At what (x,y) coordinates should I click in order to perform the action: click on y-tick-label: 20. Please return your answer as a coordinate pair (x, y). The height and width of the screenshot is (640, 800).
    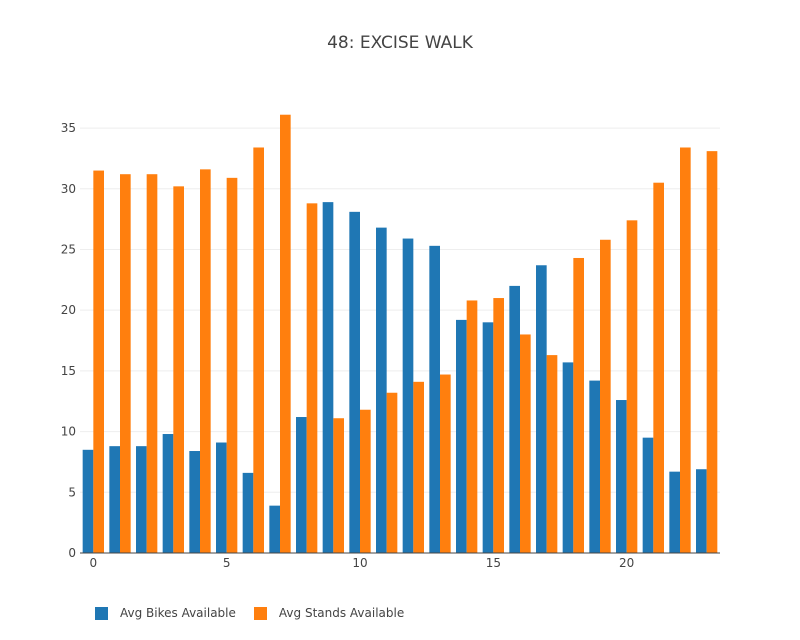
    Looking at the image, I should click on (68, 310).